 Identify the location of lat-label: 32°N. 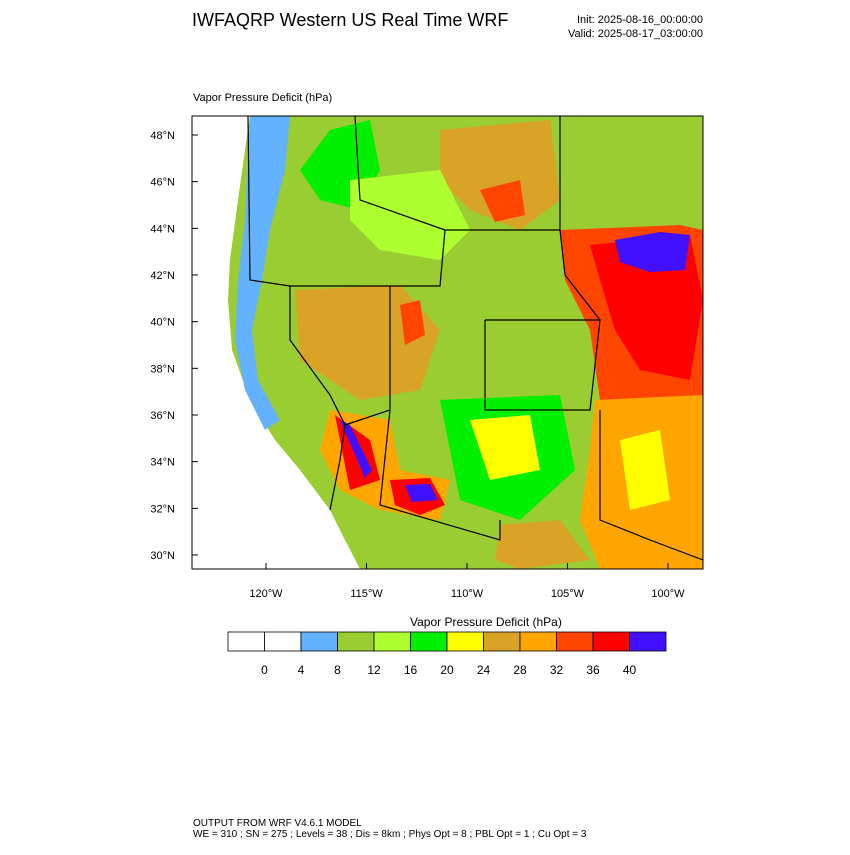
(162, 509).